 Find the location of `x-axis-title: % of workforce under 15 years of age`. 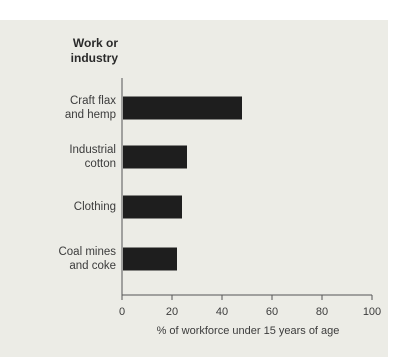

x-axis-title: % of workforce under 15 years of age is located at coordinates (248, 331).